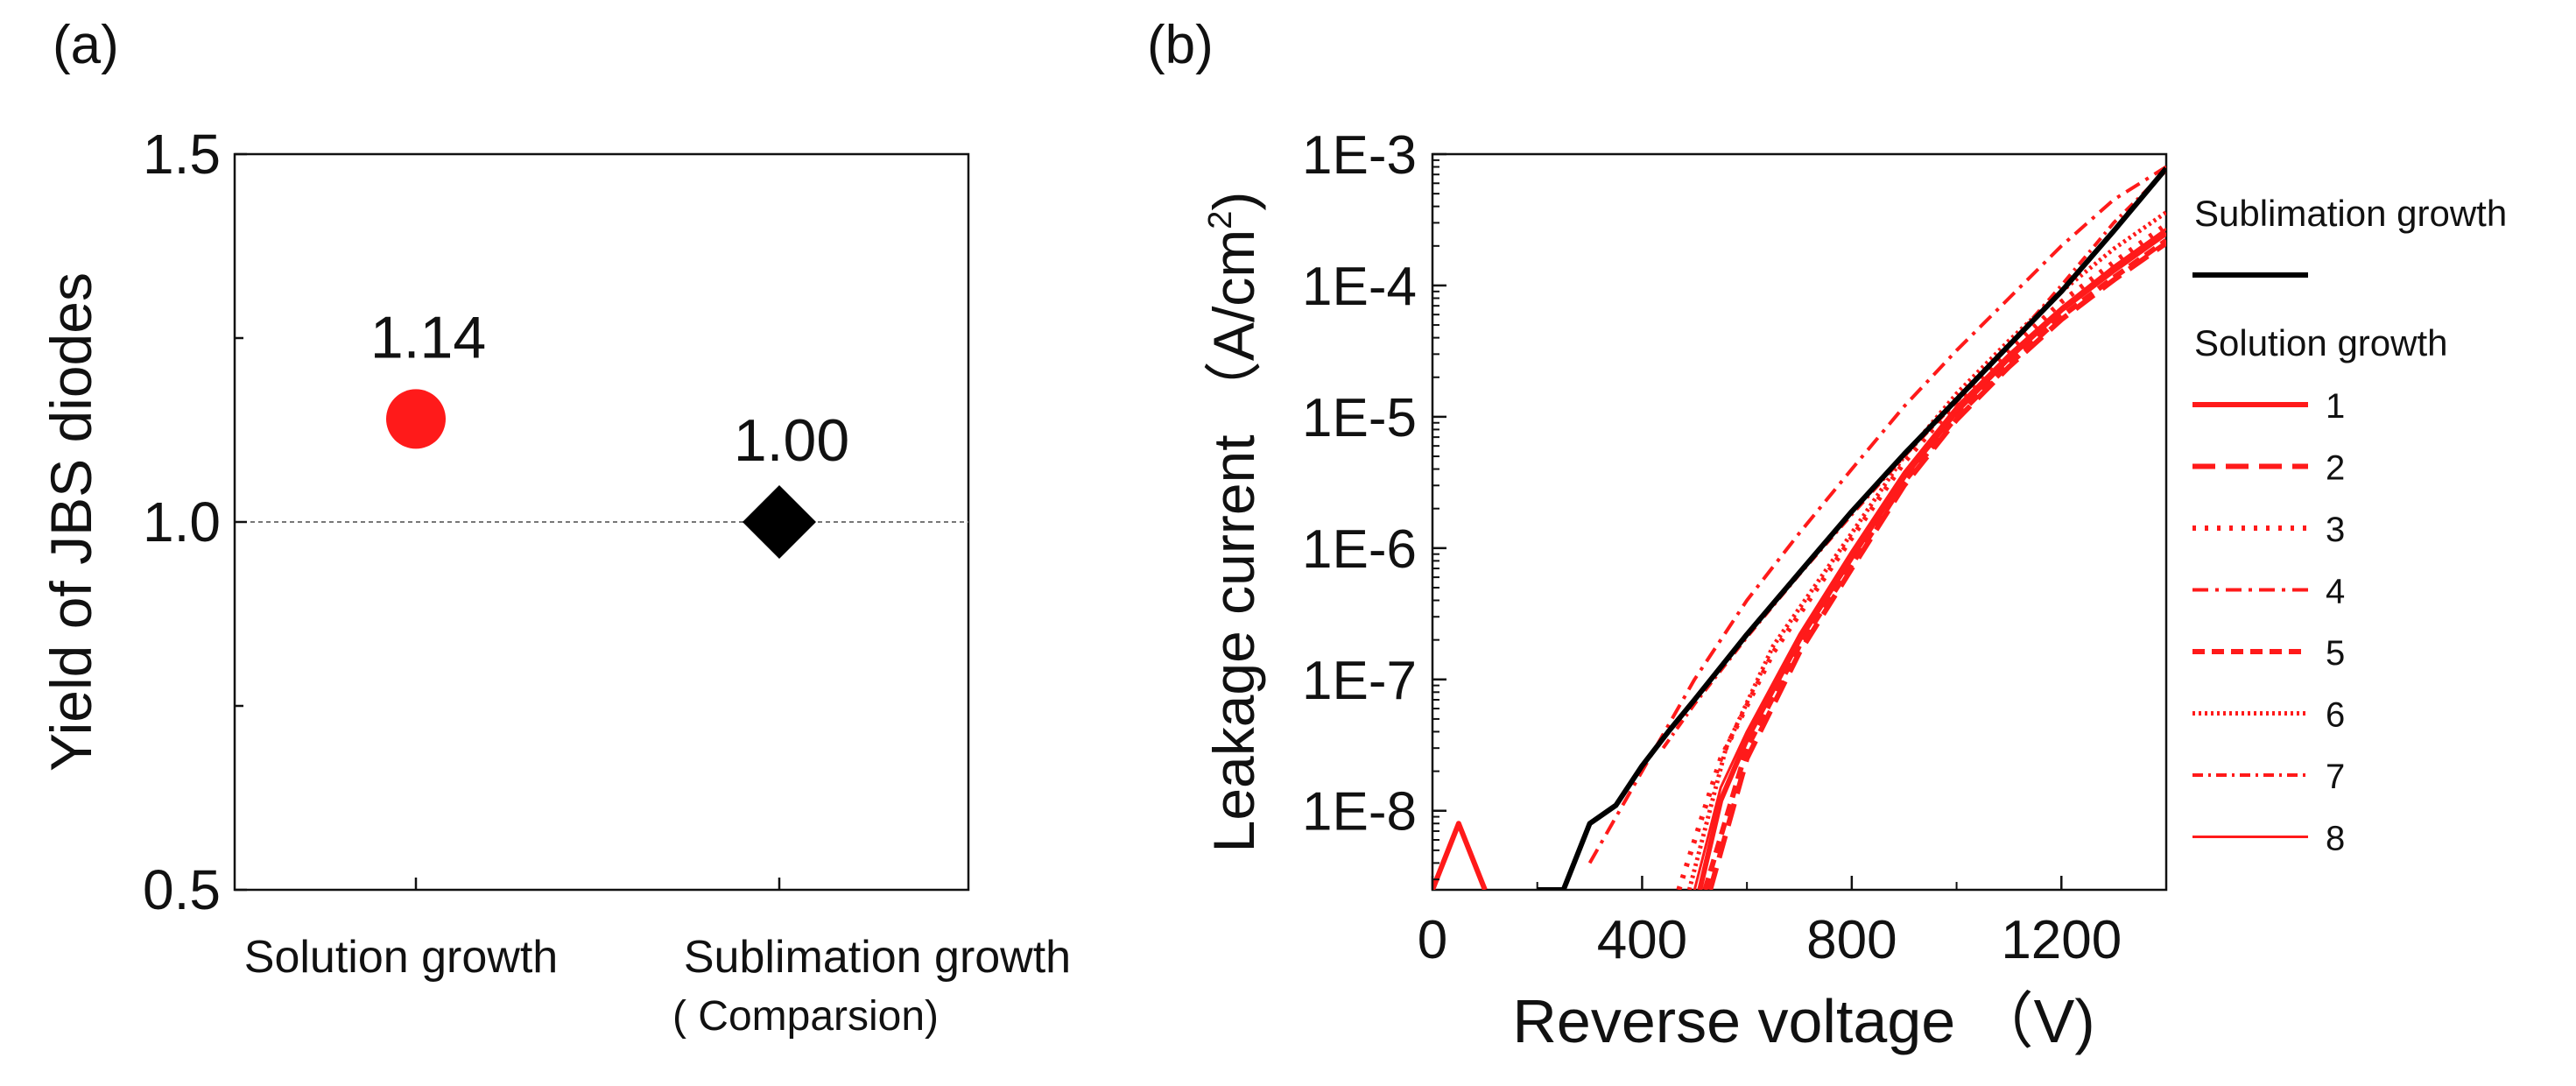 The height and width of the screenshot is (1086, 2576). I want to click on category-label: Solution growth, so click(401, 958).